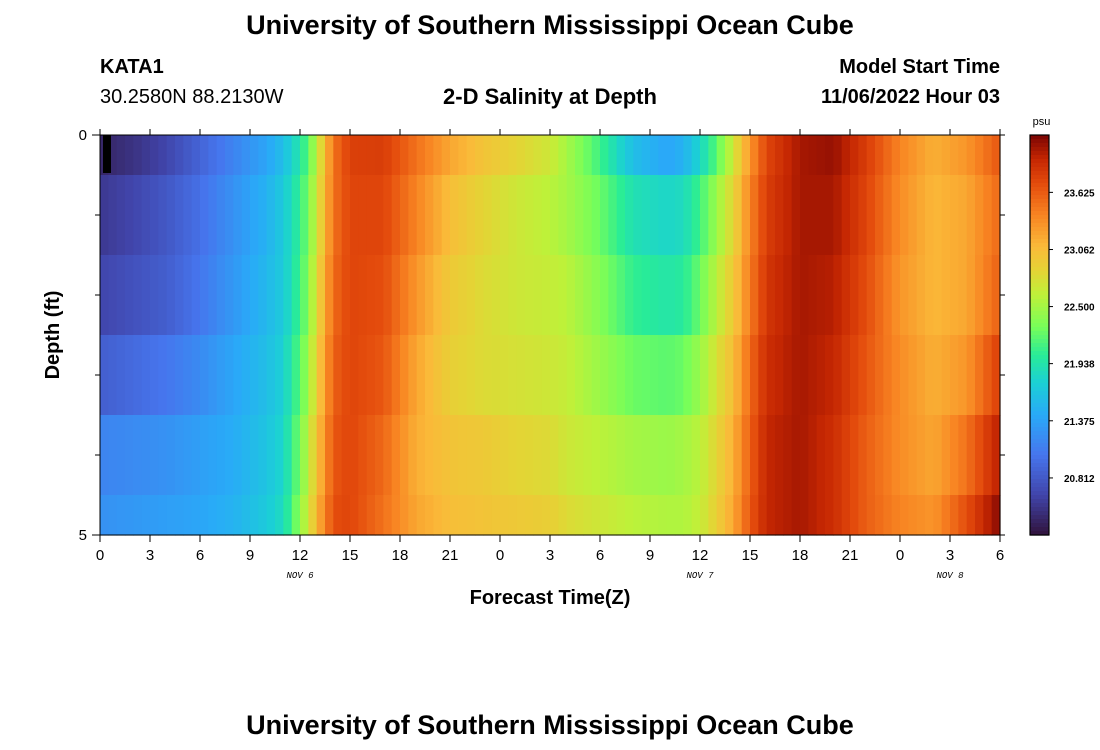 The width and height of the screenshot is (1100, 750). I want to click on x-tick-label: 6, so click(1000, 555).